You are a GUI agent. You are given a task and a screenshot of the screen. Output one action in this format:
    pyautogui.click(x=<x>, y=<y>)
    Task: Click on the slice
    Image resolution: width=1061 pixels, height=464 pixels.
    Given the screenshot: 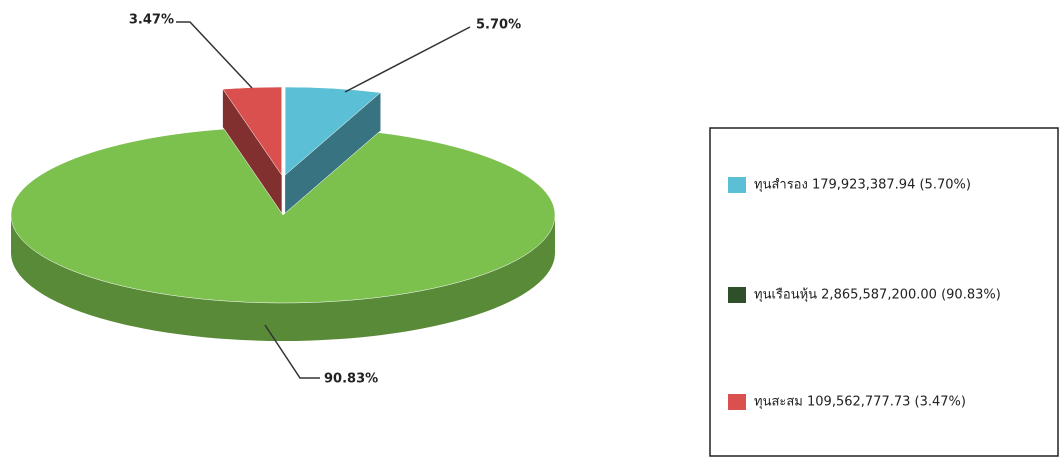 What is the action you would take?
    pyautogui.click(x=333, y=131)
    